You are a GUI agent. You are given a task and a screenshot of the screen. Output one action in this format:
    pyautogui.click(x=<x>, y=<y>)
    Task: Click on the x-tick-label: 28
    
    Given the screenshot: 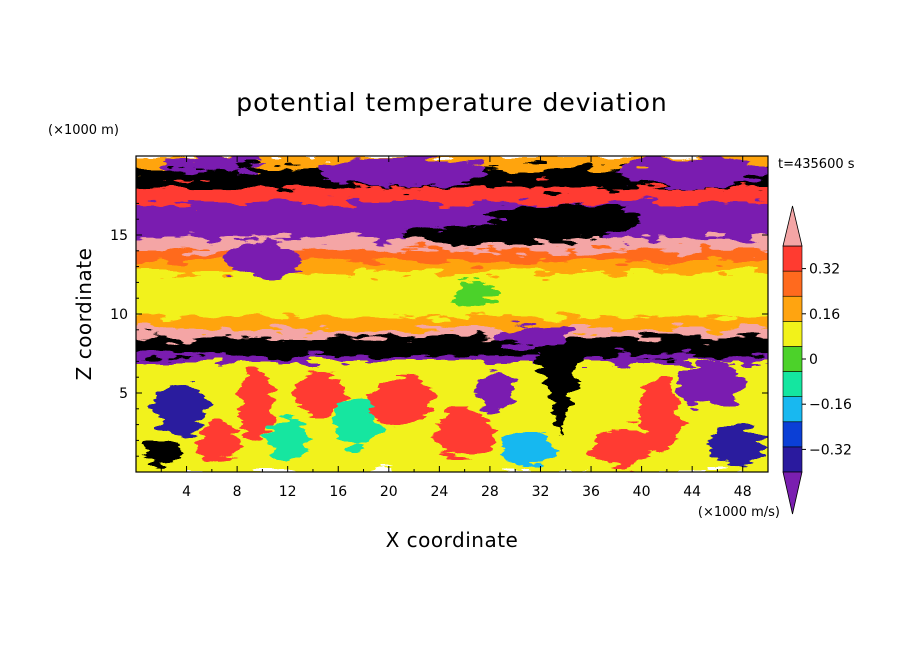 What is the action you would take?
    pyautogui.click(x=490, y=492)
    